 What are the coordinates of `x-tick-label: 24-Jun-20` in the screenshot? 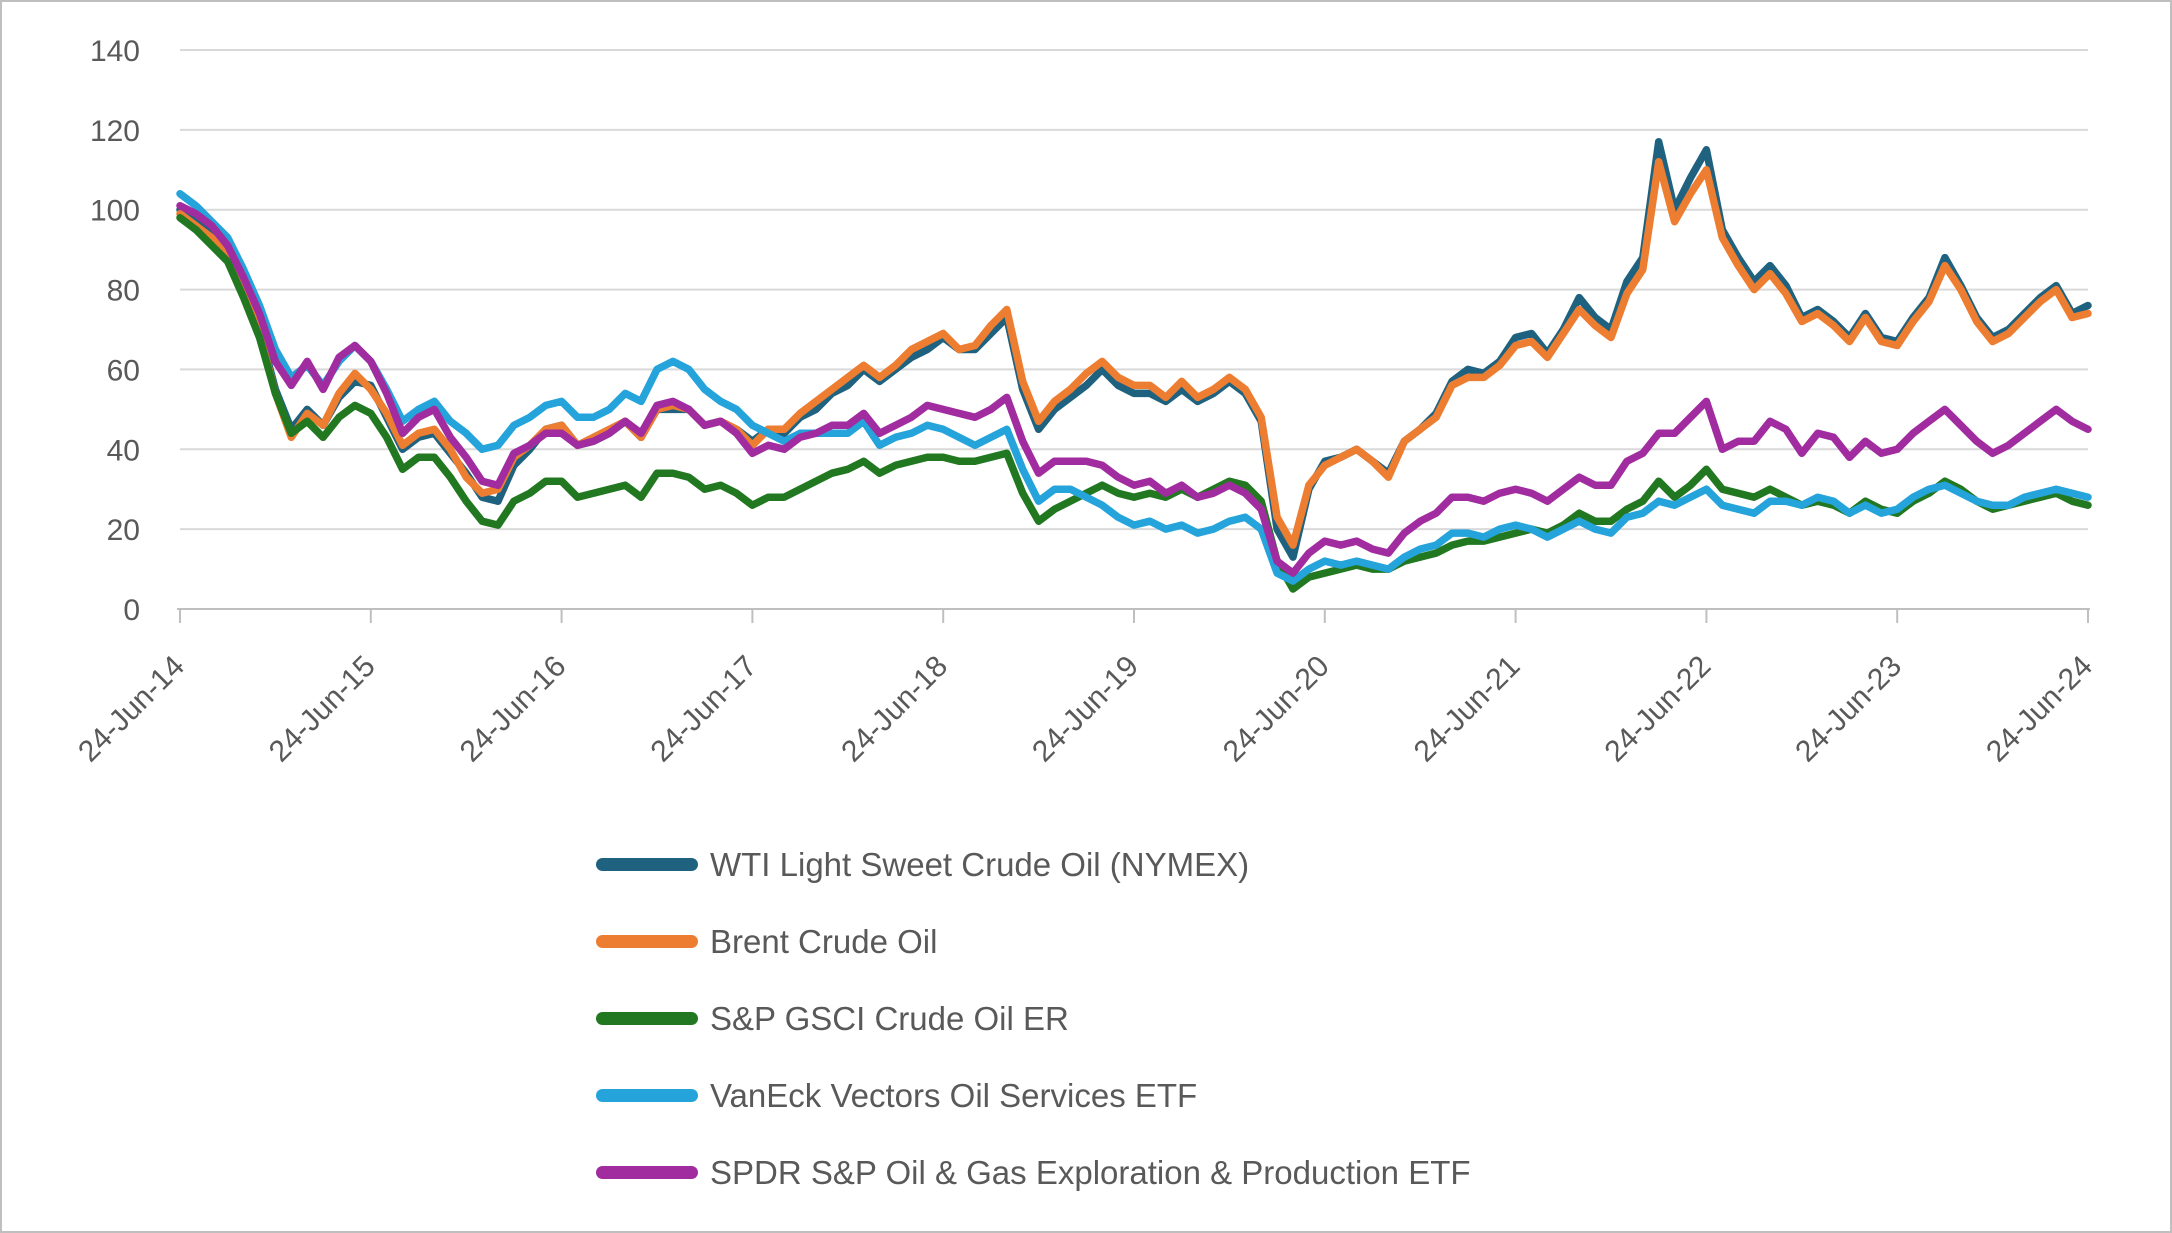 It's located at (1276, 709).